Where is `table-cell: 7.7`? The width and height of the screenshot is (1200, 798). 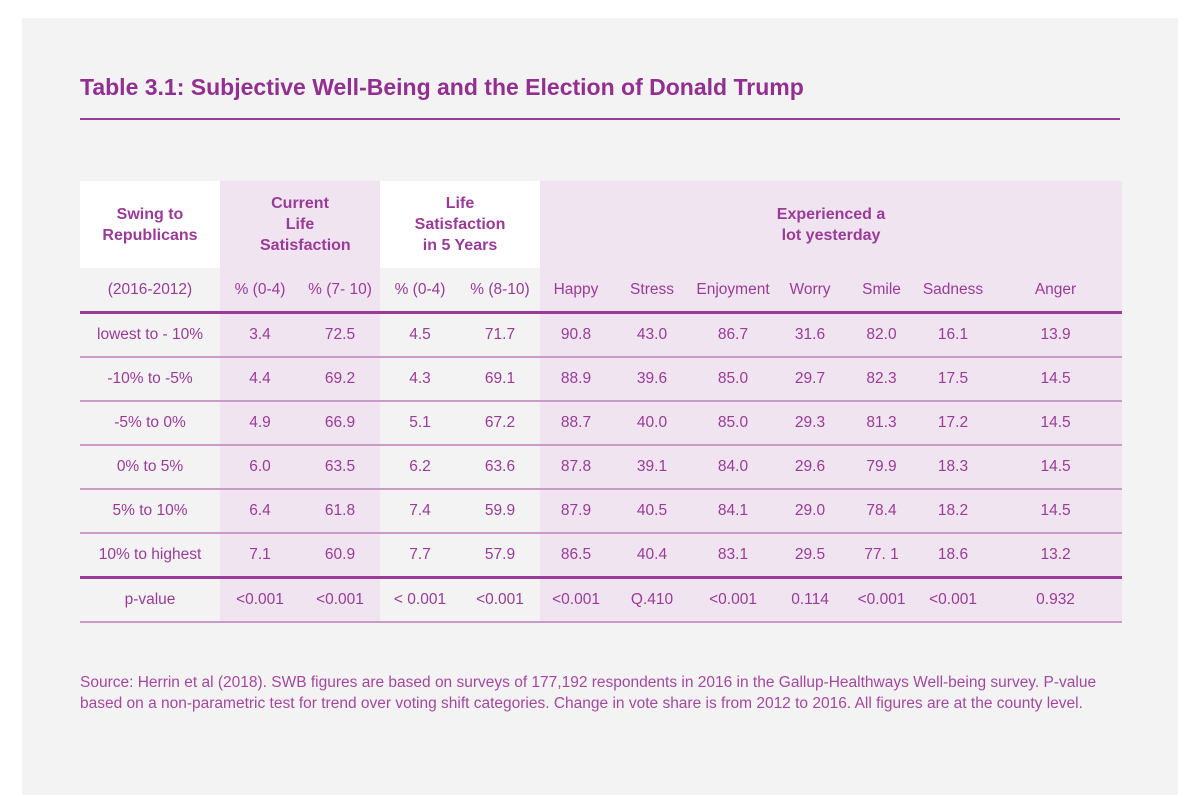 table-cell: 7.7 is located at coordinates (420, 556).